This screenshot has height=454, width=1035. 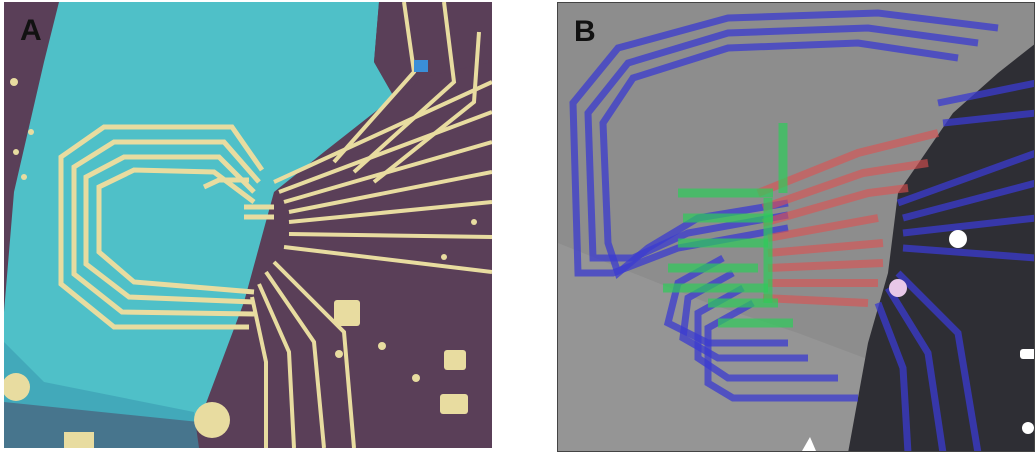 I want to click on panel-label-a: A, so click(x=31, y=30).